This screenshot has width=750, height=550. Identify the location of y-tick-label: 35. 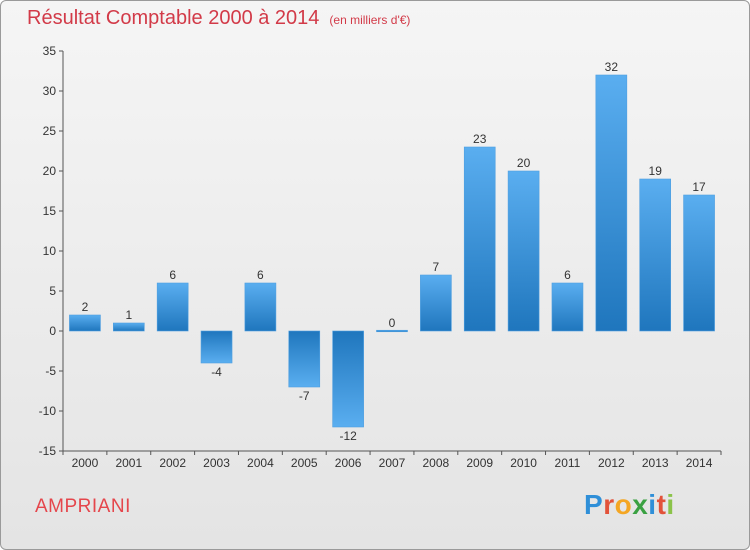
(50, 51).